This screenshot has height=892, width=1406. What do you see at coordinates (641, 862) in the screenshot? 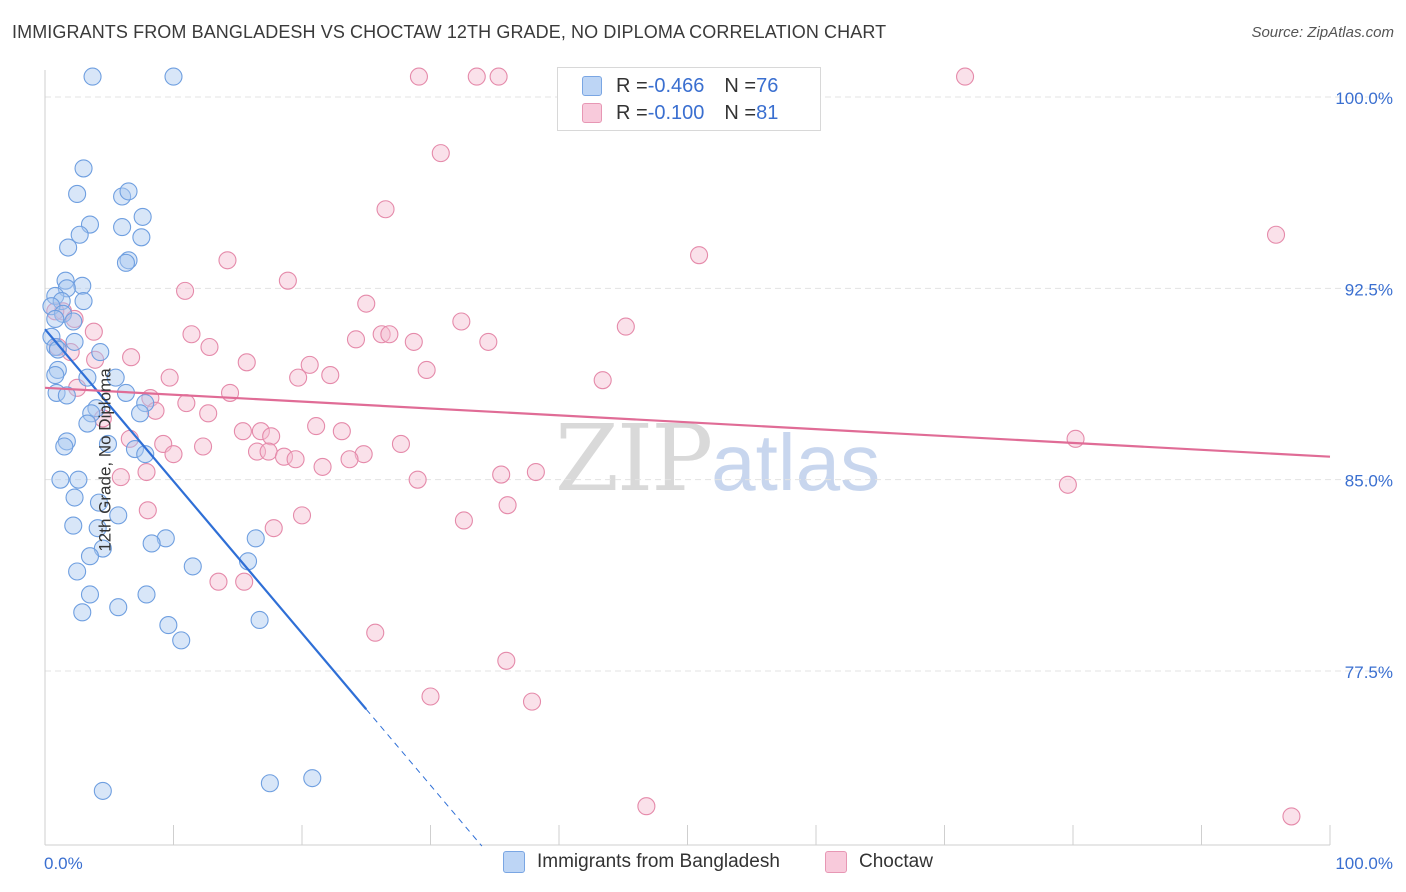
I see `legend-item-bangladesh: Immigrants from Bangladesh` at bounding box center [641, 862].